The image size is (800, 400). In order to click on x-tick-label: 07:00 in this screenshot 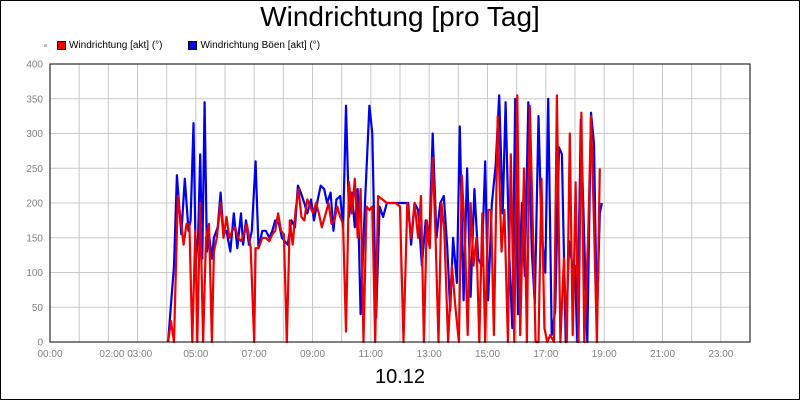, I will do `click(254, 354)`.